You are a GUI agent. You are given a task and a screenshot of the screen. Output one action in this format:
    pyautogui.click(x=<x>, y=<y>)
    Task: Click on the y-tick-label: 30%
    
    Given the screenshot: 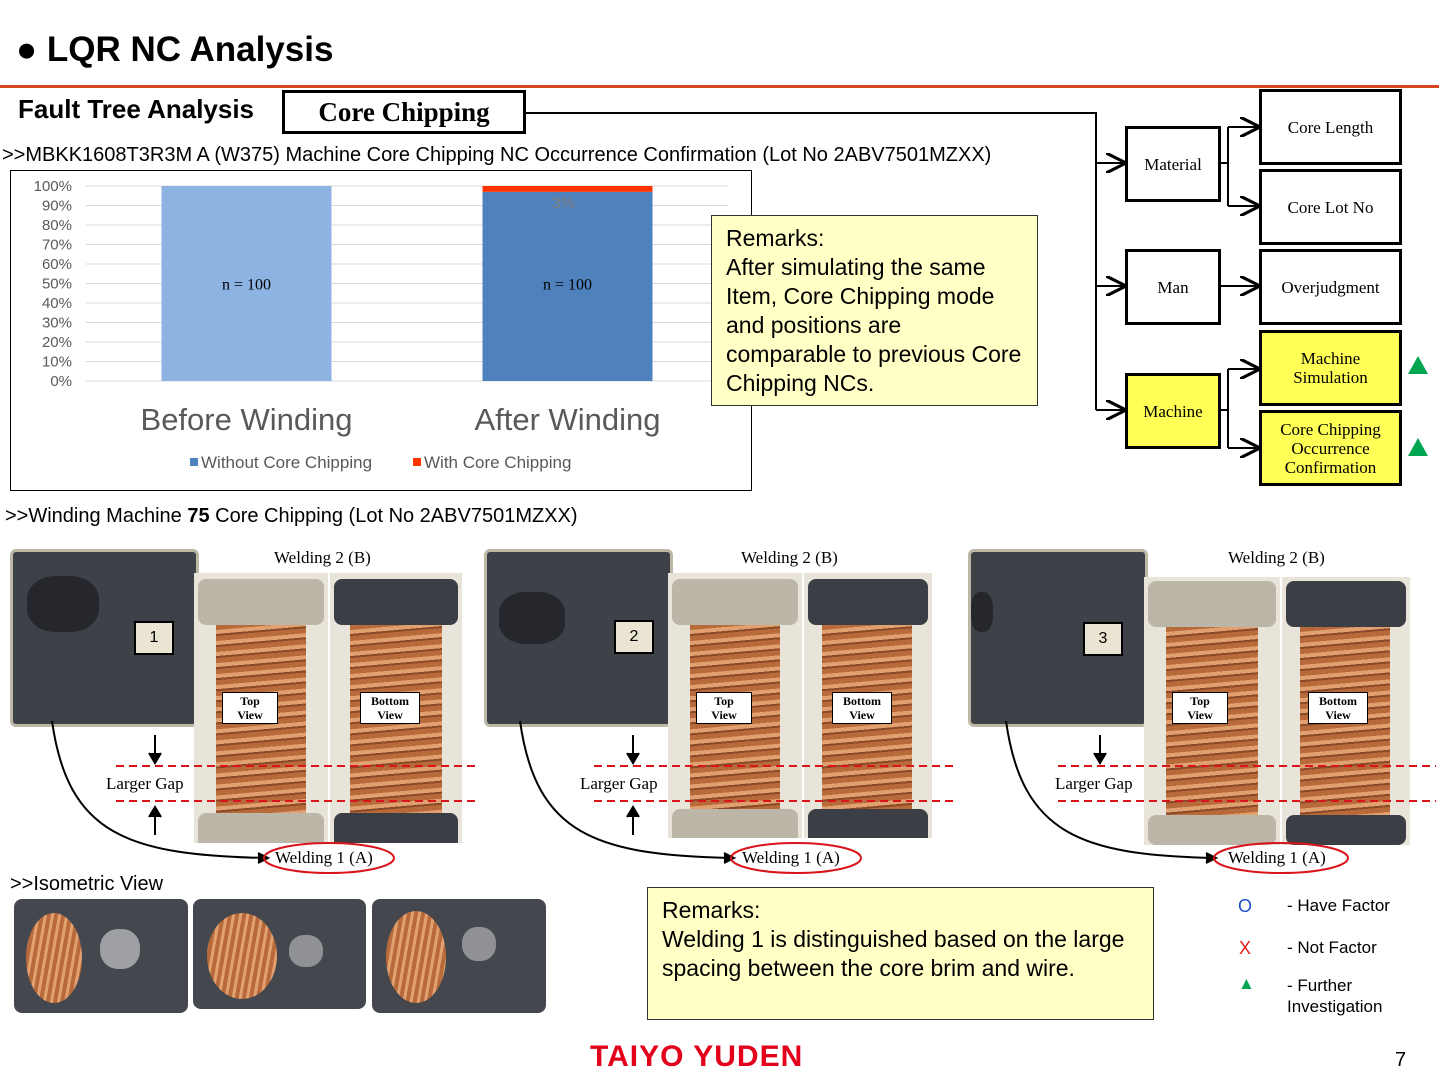 What is the action you would take?
    pyautogui.click(x=57, y=323)
    